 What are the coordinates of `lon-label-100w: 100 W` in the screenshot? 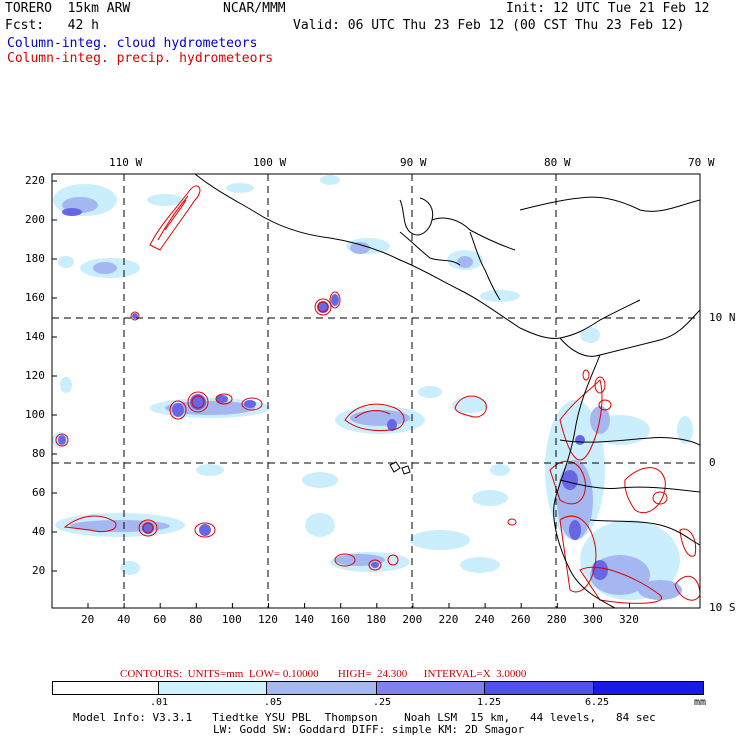 It's located at (270, 162).